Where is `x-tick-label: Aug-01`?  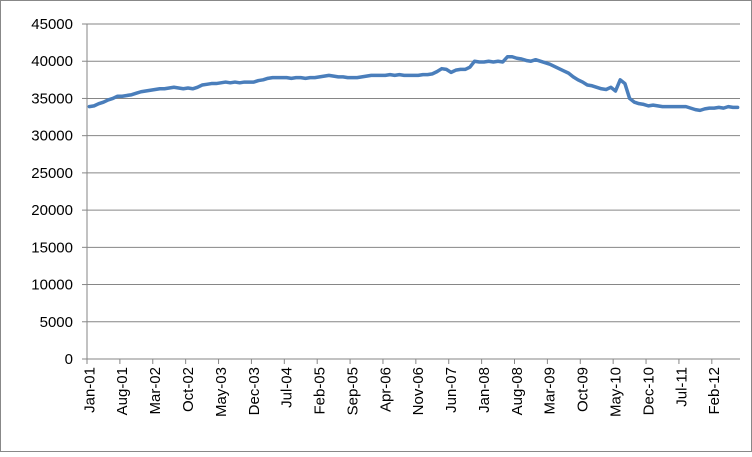
x-tick-label: Aug-01 is located at coordinates (122, 391).